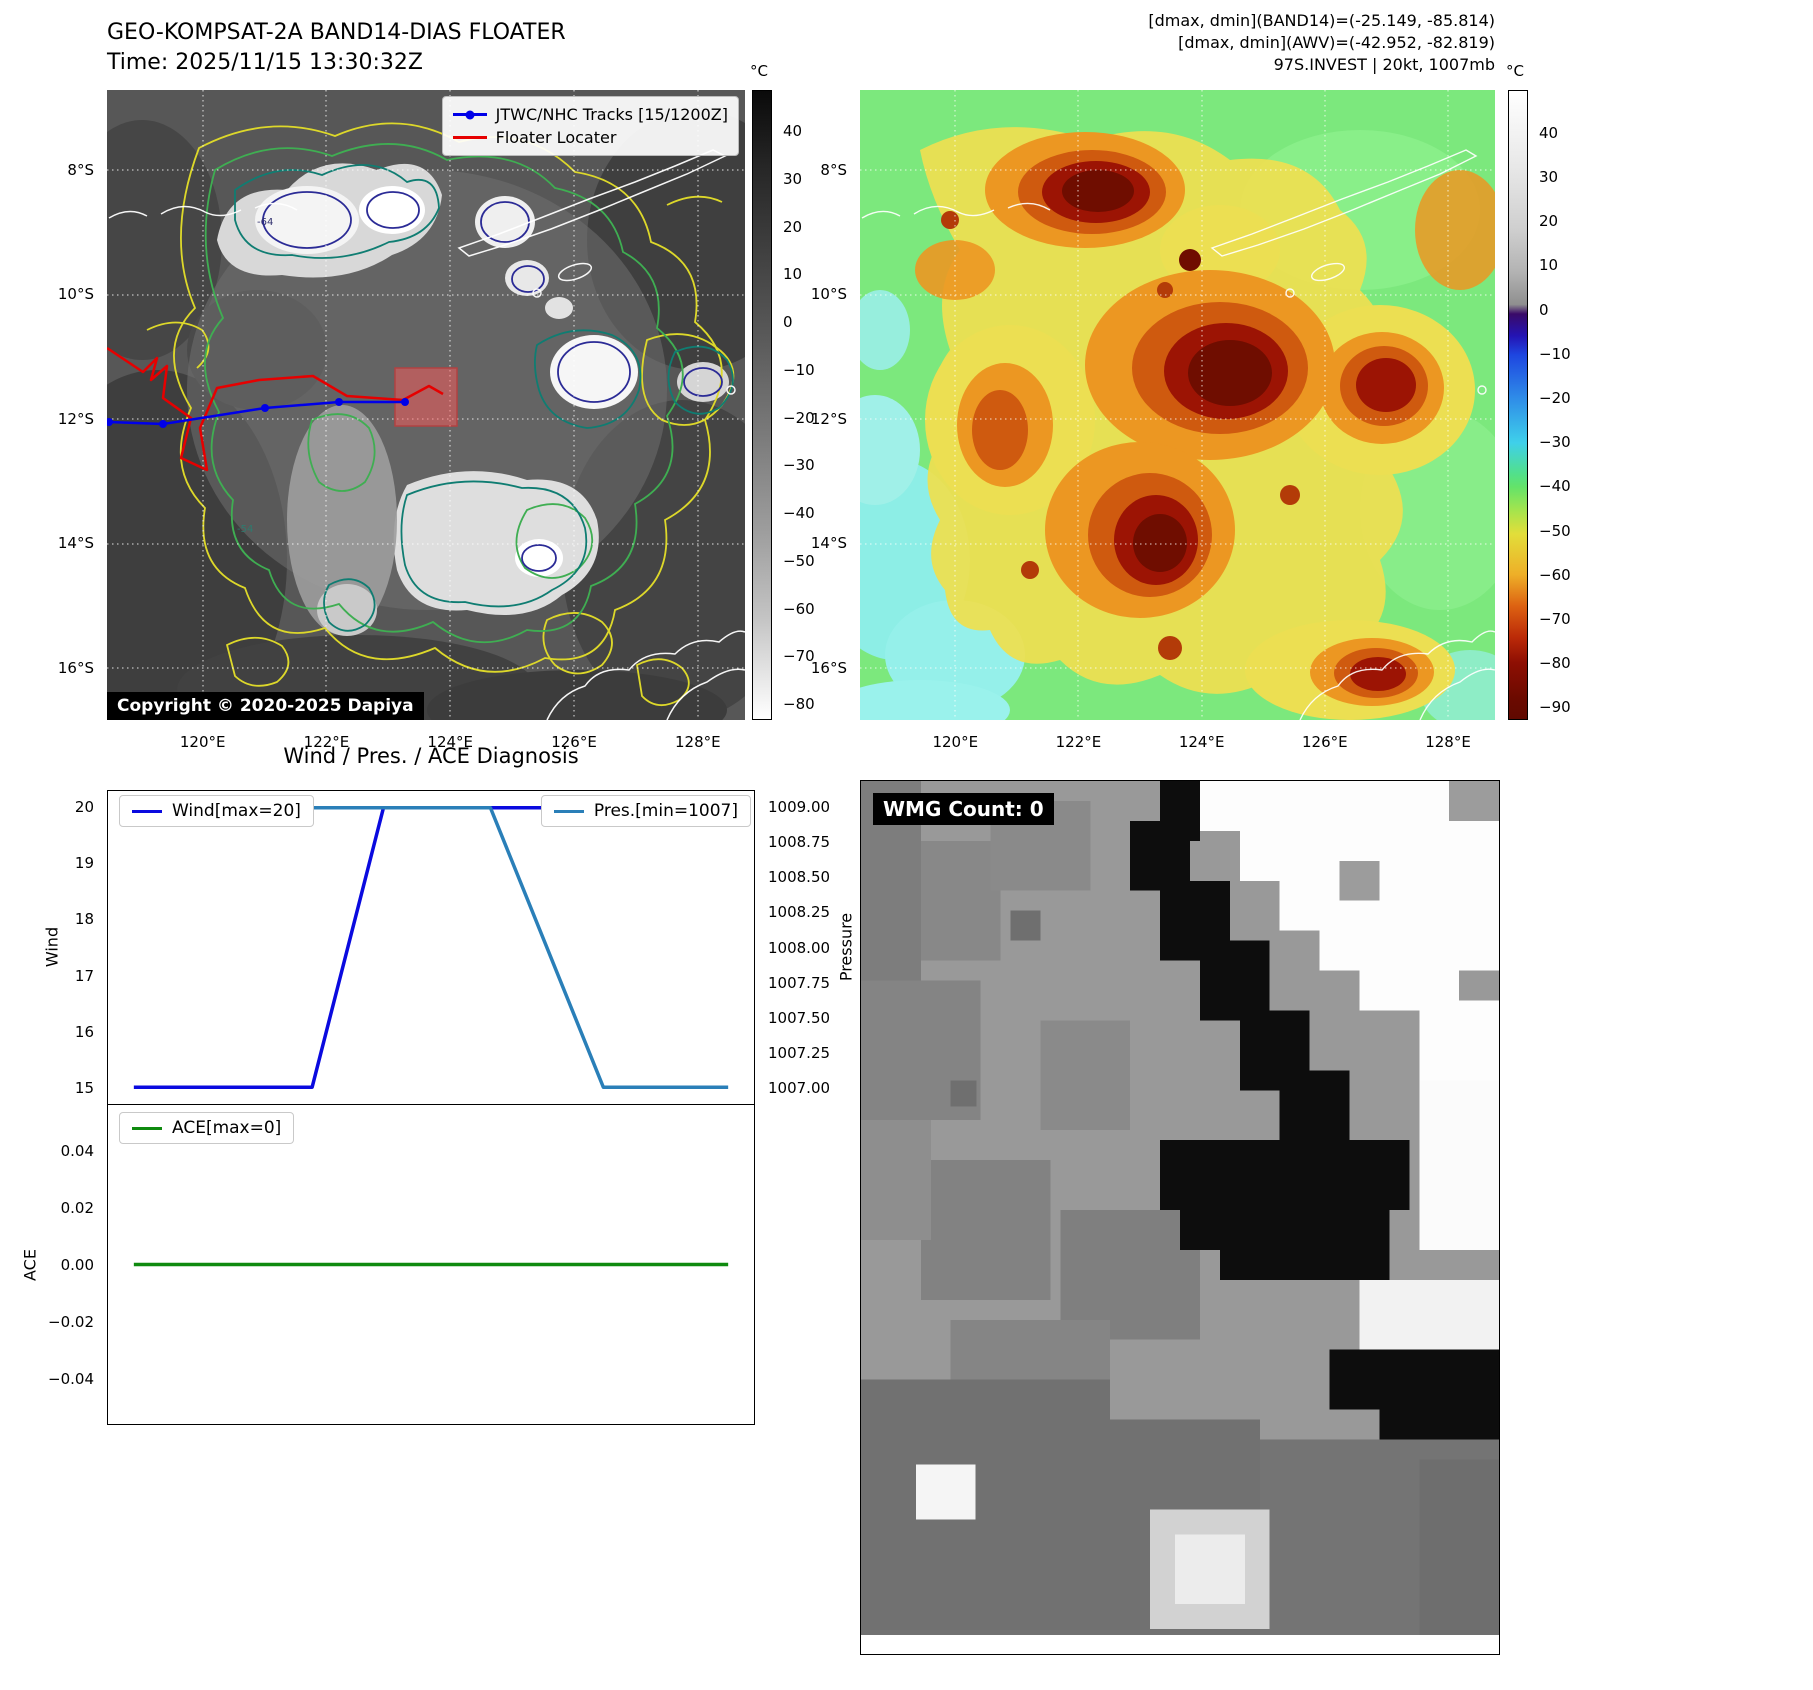  I want to click on tick-label: 1008.25, so click(799, 912).